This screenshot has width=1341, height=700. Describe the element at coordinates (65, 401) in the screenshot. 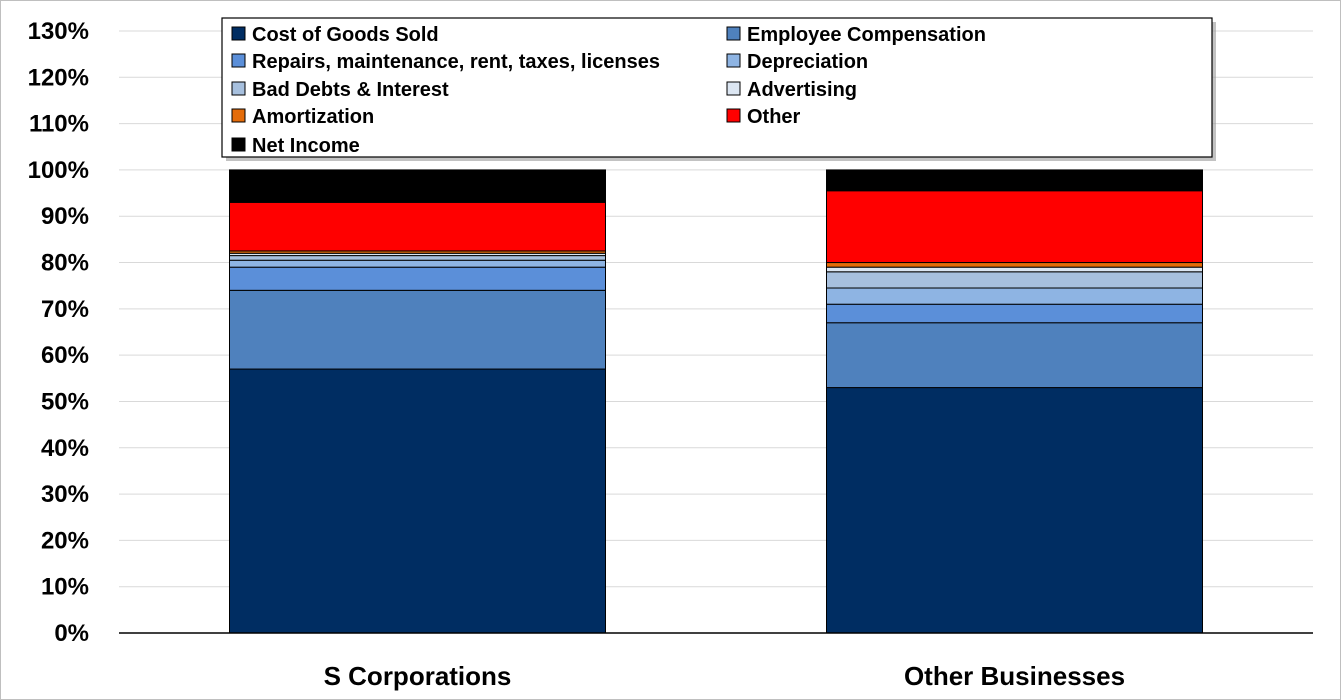

I see `y-tick-label: 50%` at that location.